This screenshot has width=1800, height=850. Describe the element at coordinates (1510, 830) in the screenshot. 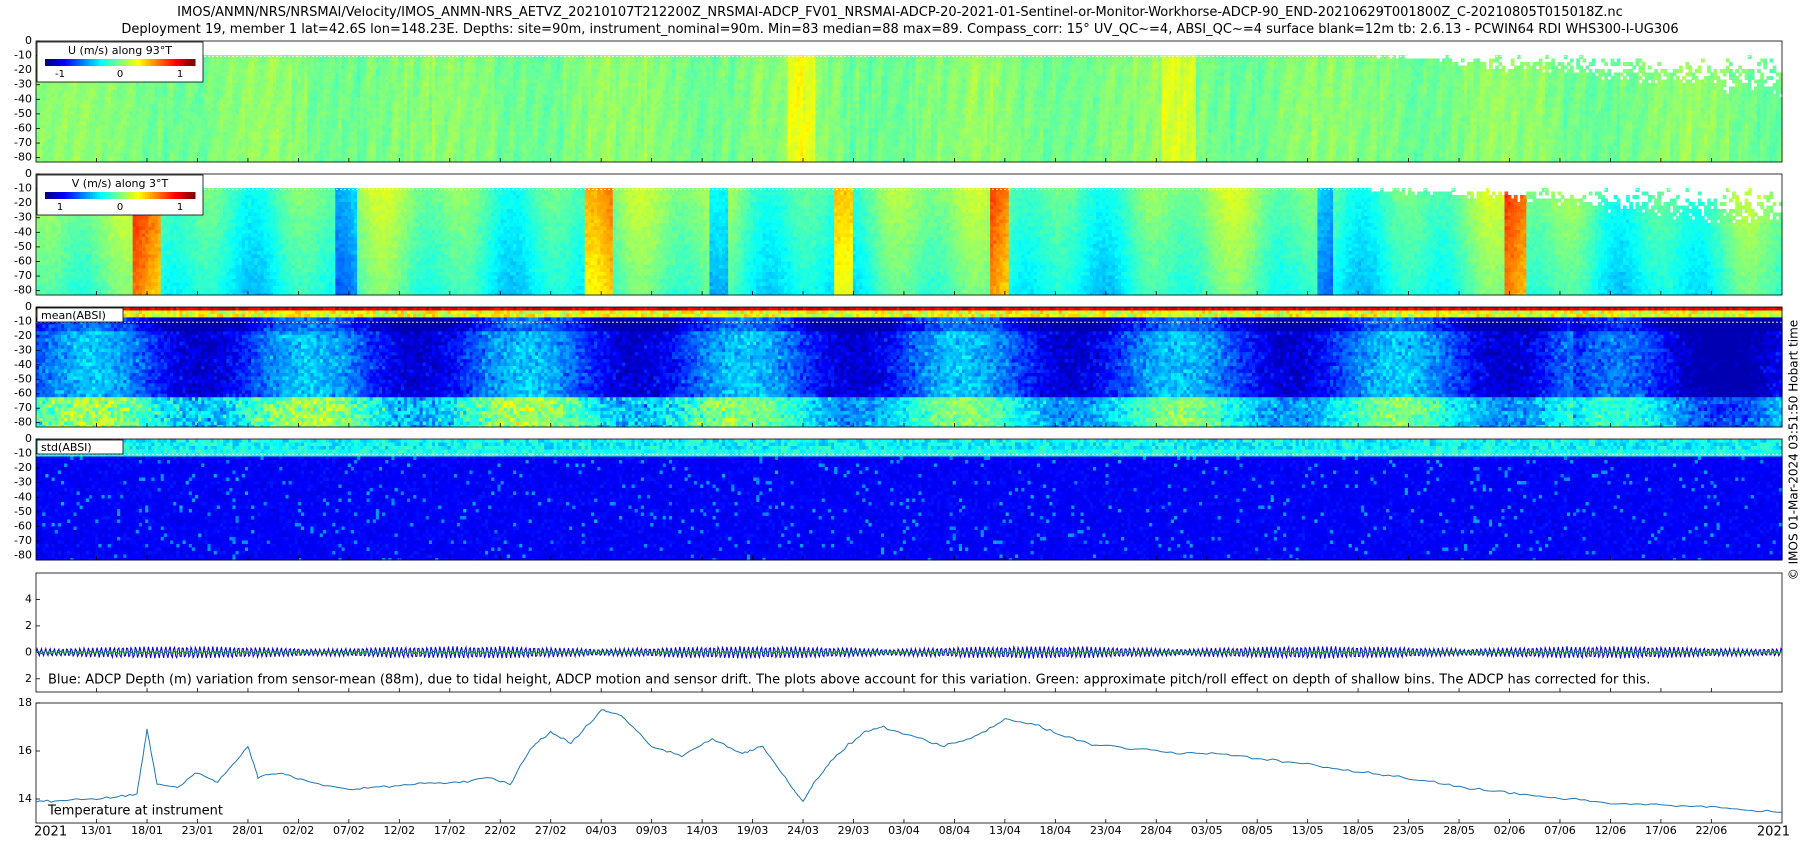

I see `x-tick-label: 02/06` at that location.